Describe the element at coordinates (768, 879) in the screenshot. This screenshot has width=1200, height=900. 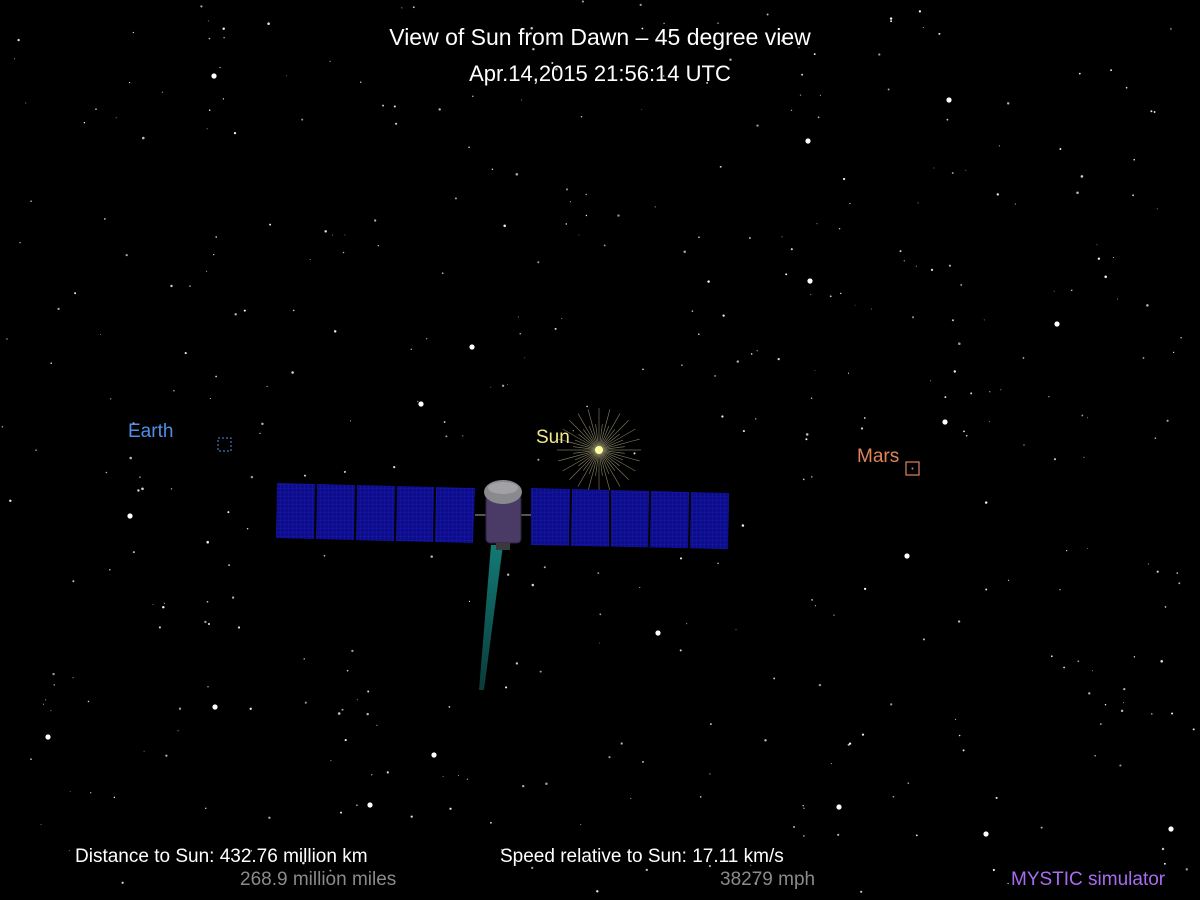
I see `speed-mph-readout: 38279 mph` at that location.